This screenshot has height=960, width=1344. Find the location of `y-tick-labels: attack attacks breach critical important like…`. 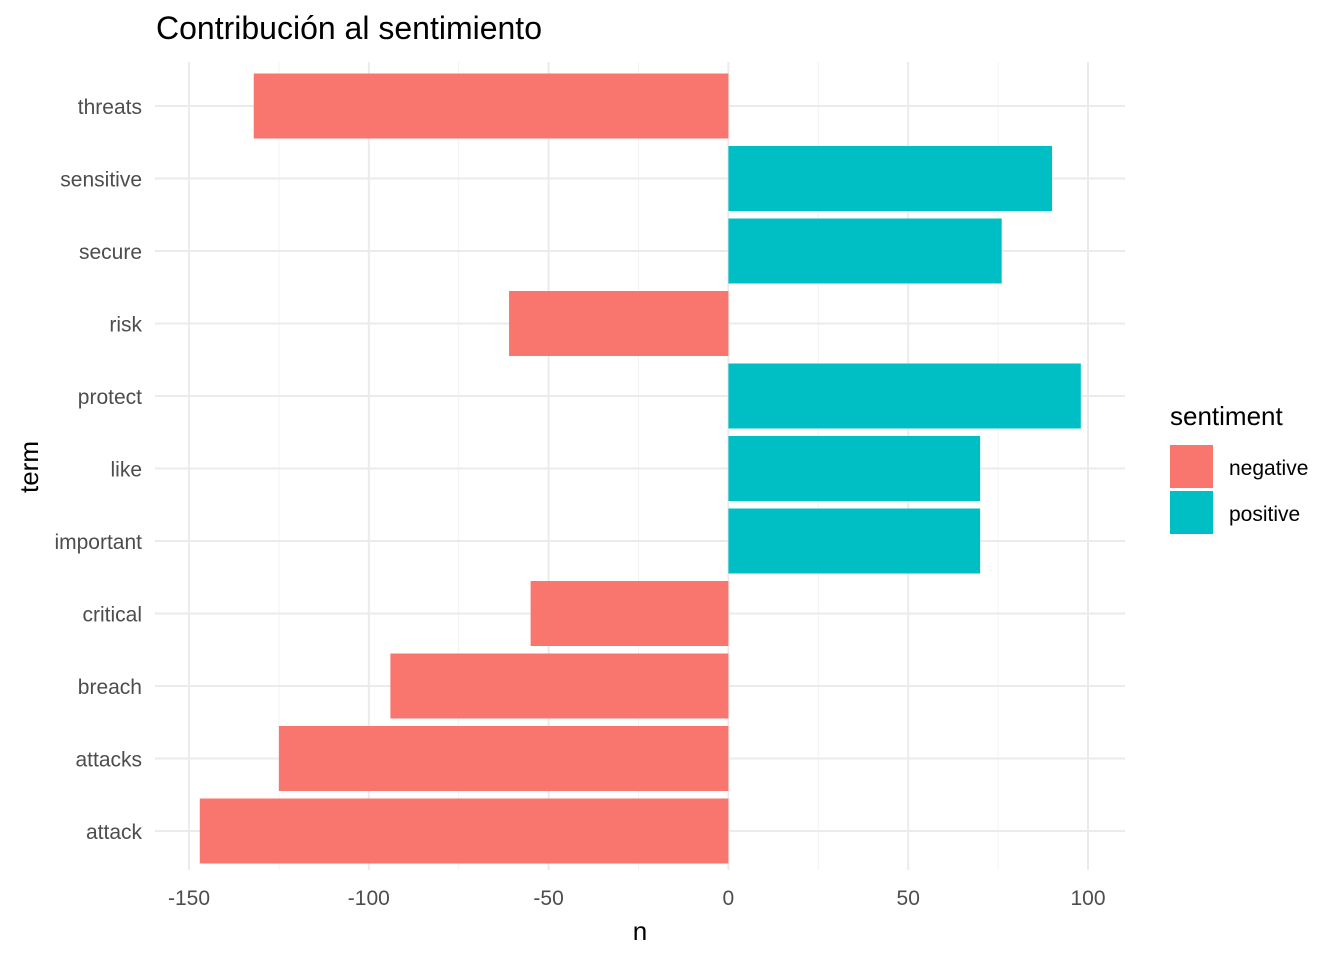

y-tick-labels: attack attacks breach critical important like… is located at coordinates (98, 470).